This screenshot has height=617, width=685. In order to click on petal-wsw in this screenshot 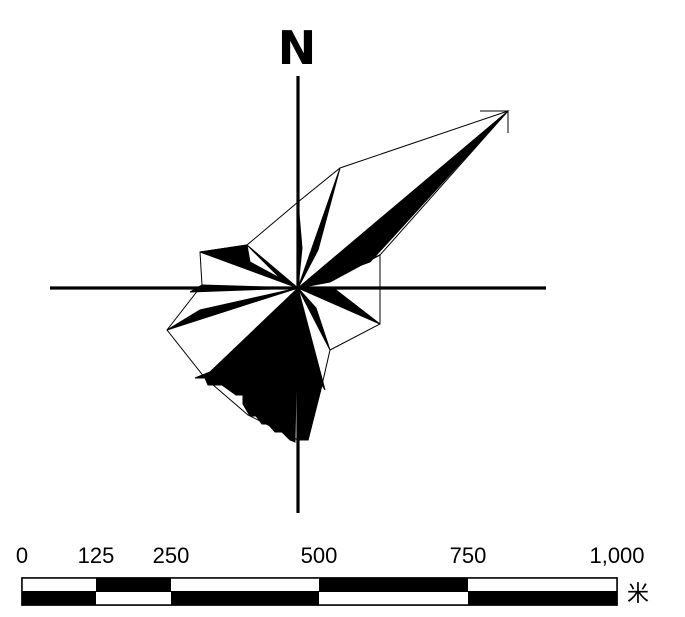, I will do `click(232, 309)`.